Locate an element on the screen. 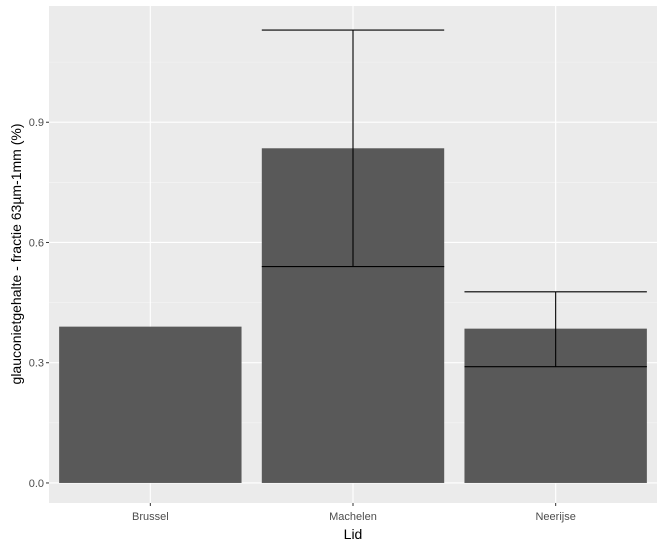 This screenshot has width=662, height=549. errorbar-neerijse is located at coordinates (555, 329).